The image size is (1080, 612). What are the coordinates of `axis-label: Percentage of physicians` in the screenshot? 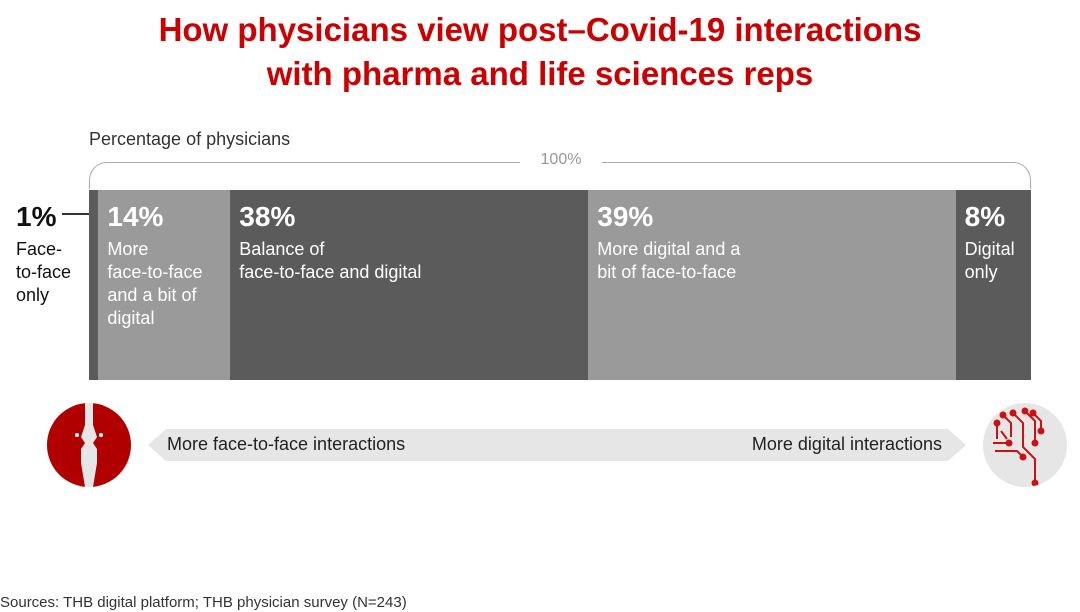 It's located at (190, 139).